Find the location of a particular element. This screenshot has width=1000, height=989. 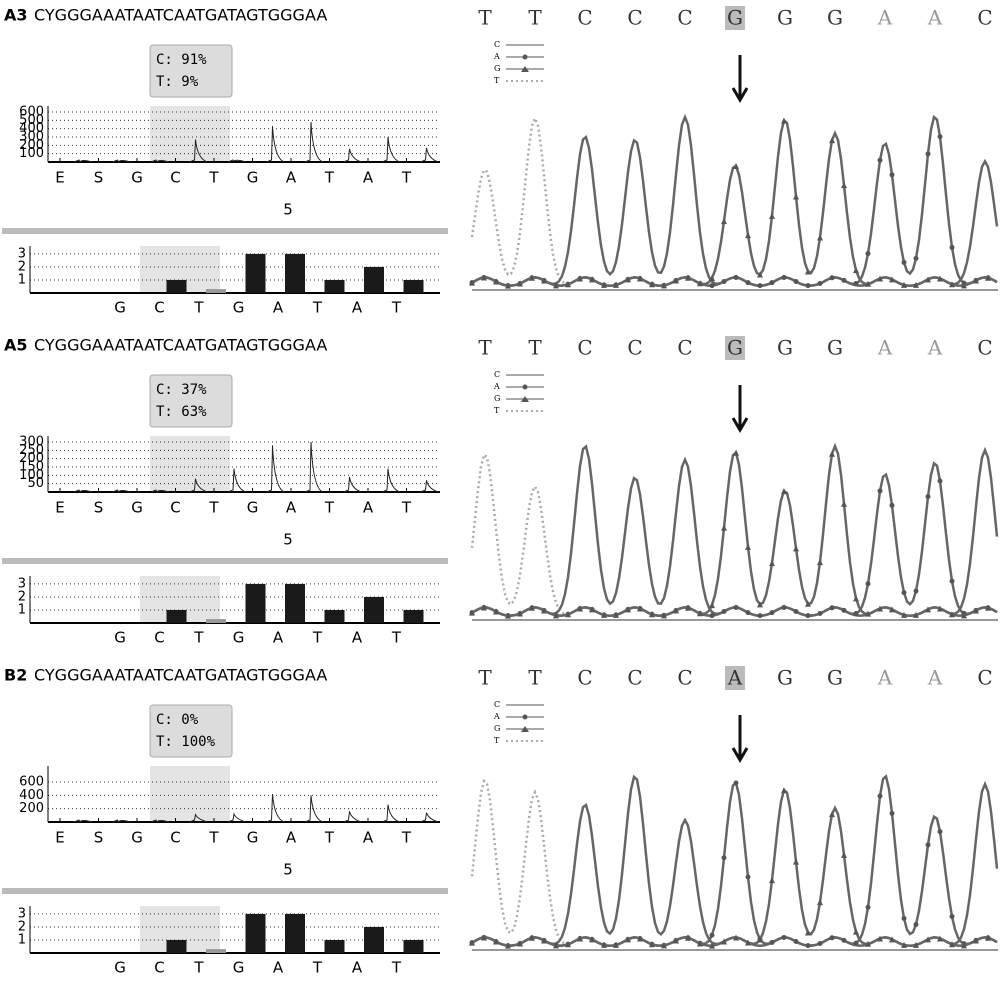

trace is located at coordinates (734, 860).